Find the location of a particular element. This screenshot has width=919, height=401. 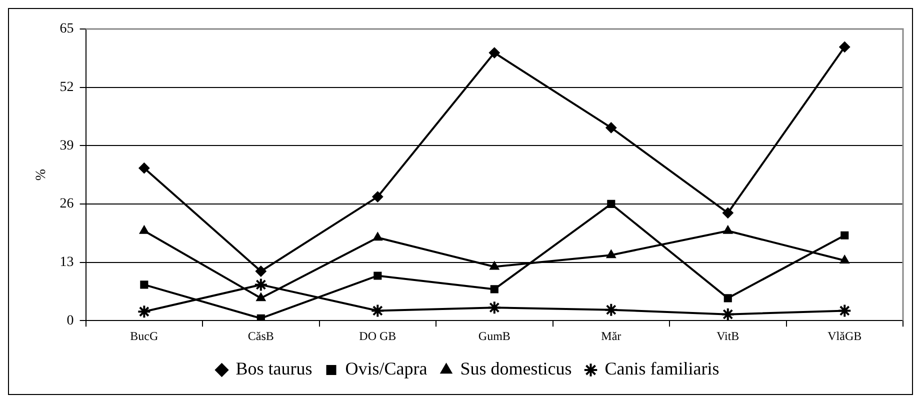

y-axis-title: % is located at coordinates (42, 174).